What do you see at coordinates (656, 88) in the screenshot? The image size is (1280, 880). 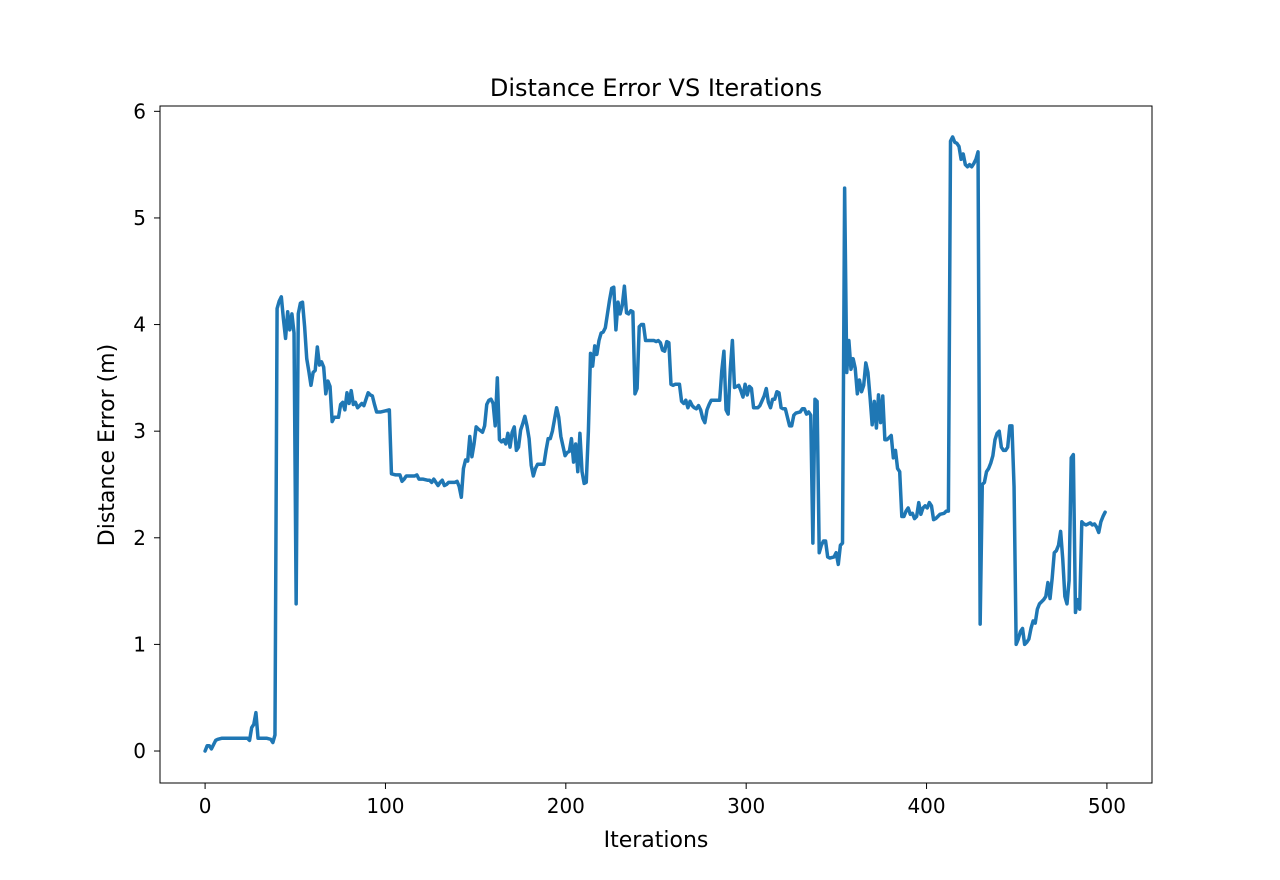 I see `chart-title: Distance Error VS Iterations` at bounding box center [656, 88].